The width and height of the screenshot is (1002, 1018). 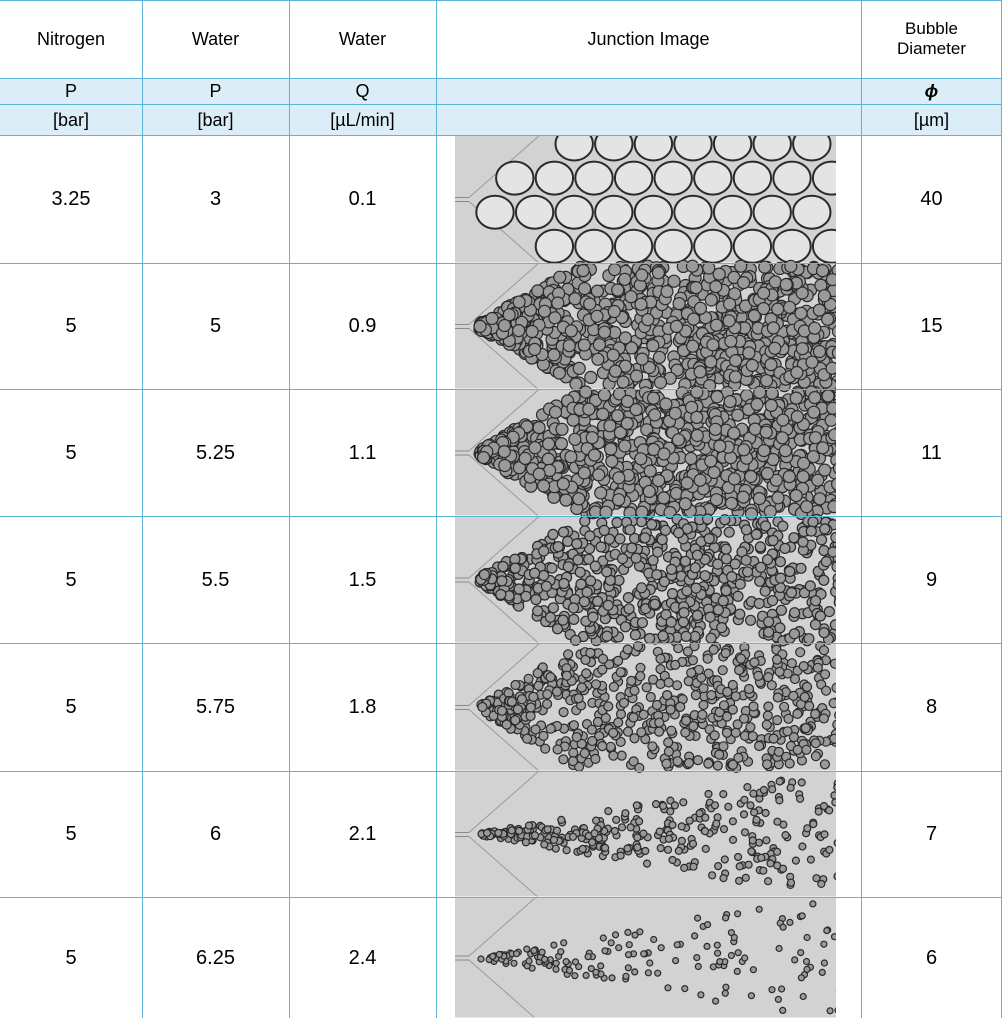 I want to click on cell-water-p: 6.25, so click(x=215, y=958).